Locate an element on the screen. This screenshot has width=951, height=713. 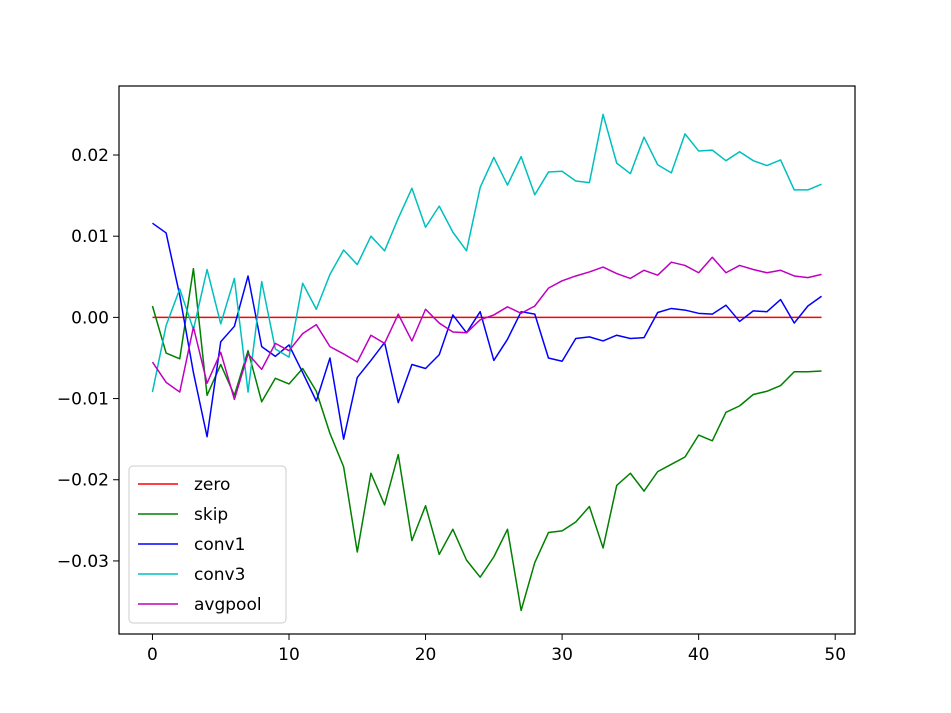
x-tick-label: 50 is located at coordinates (835, 655).